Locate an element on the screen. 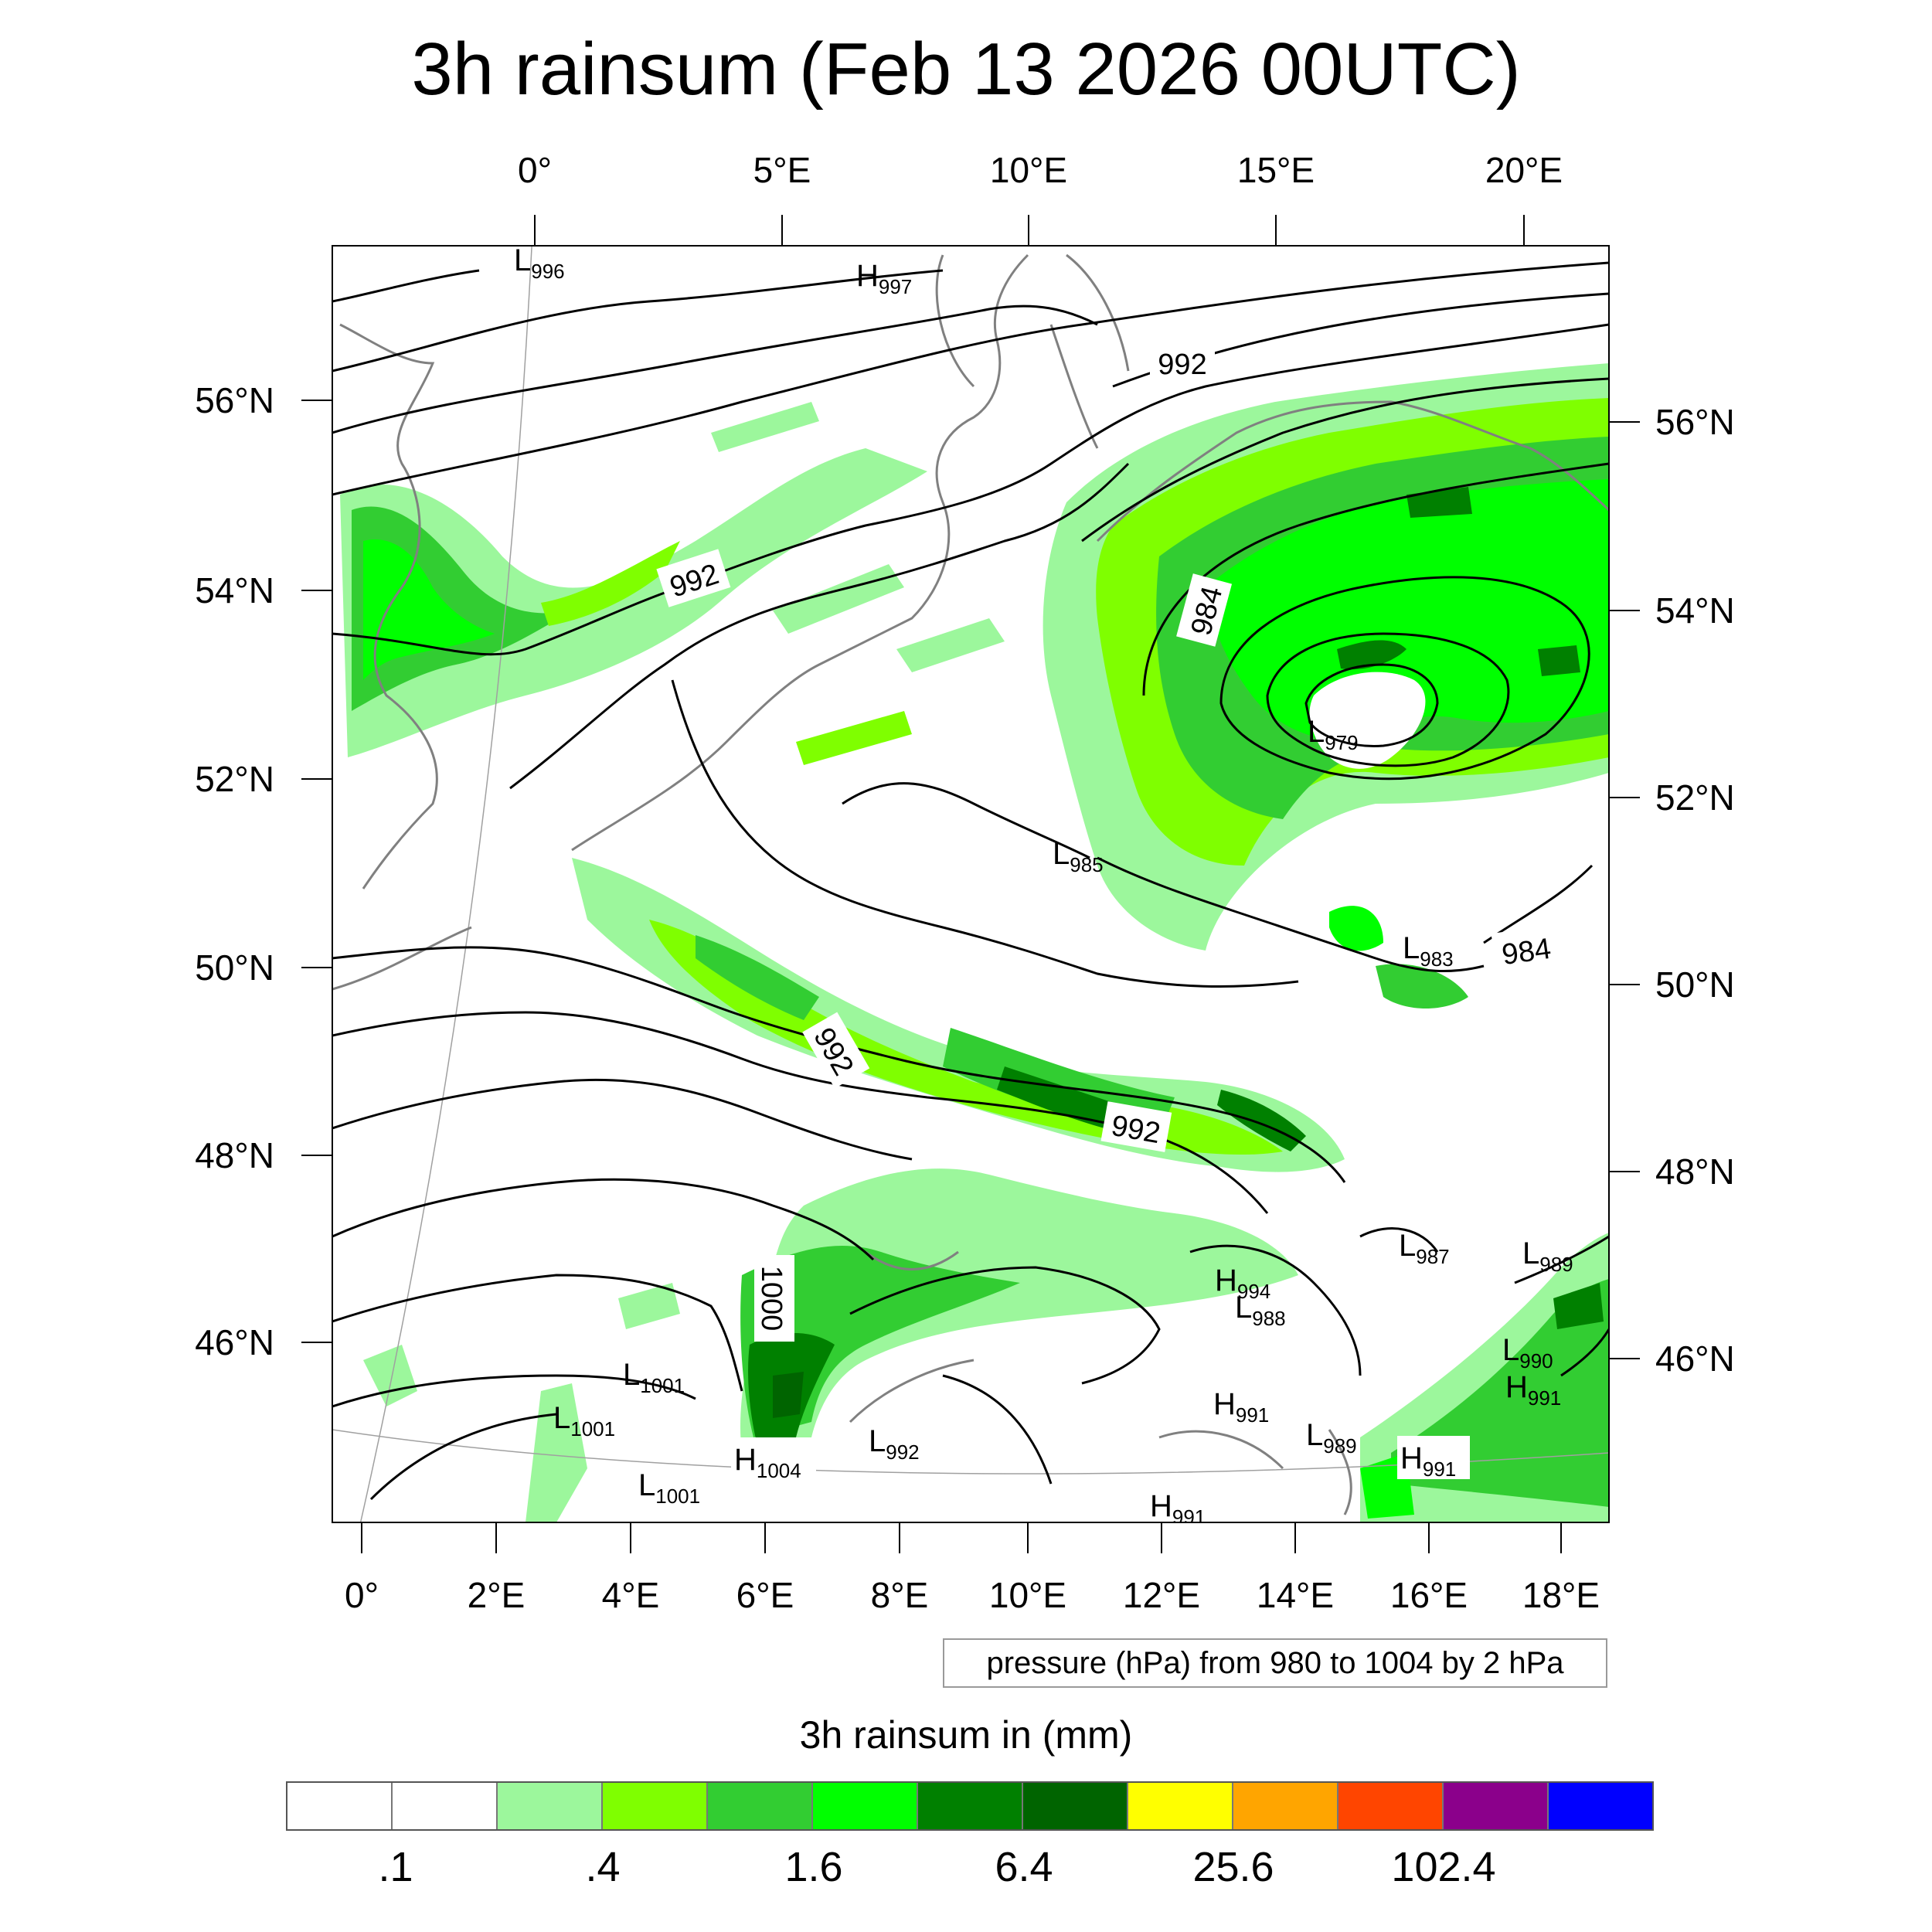 This screenshot has width=1932, height=1932. colorbar-label: .4 is located at coordinates (603, 1867).